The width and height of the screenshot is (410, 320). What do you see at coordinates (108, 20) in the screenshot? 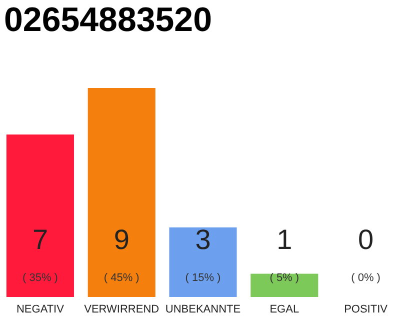
I see `chart-title: 02654883520` at bounding box center [108, 20].